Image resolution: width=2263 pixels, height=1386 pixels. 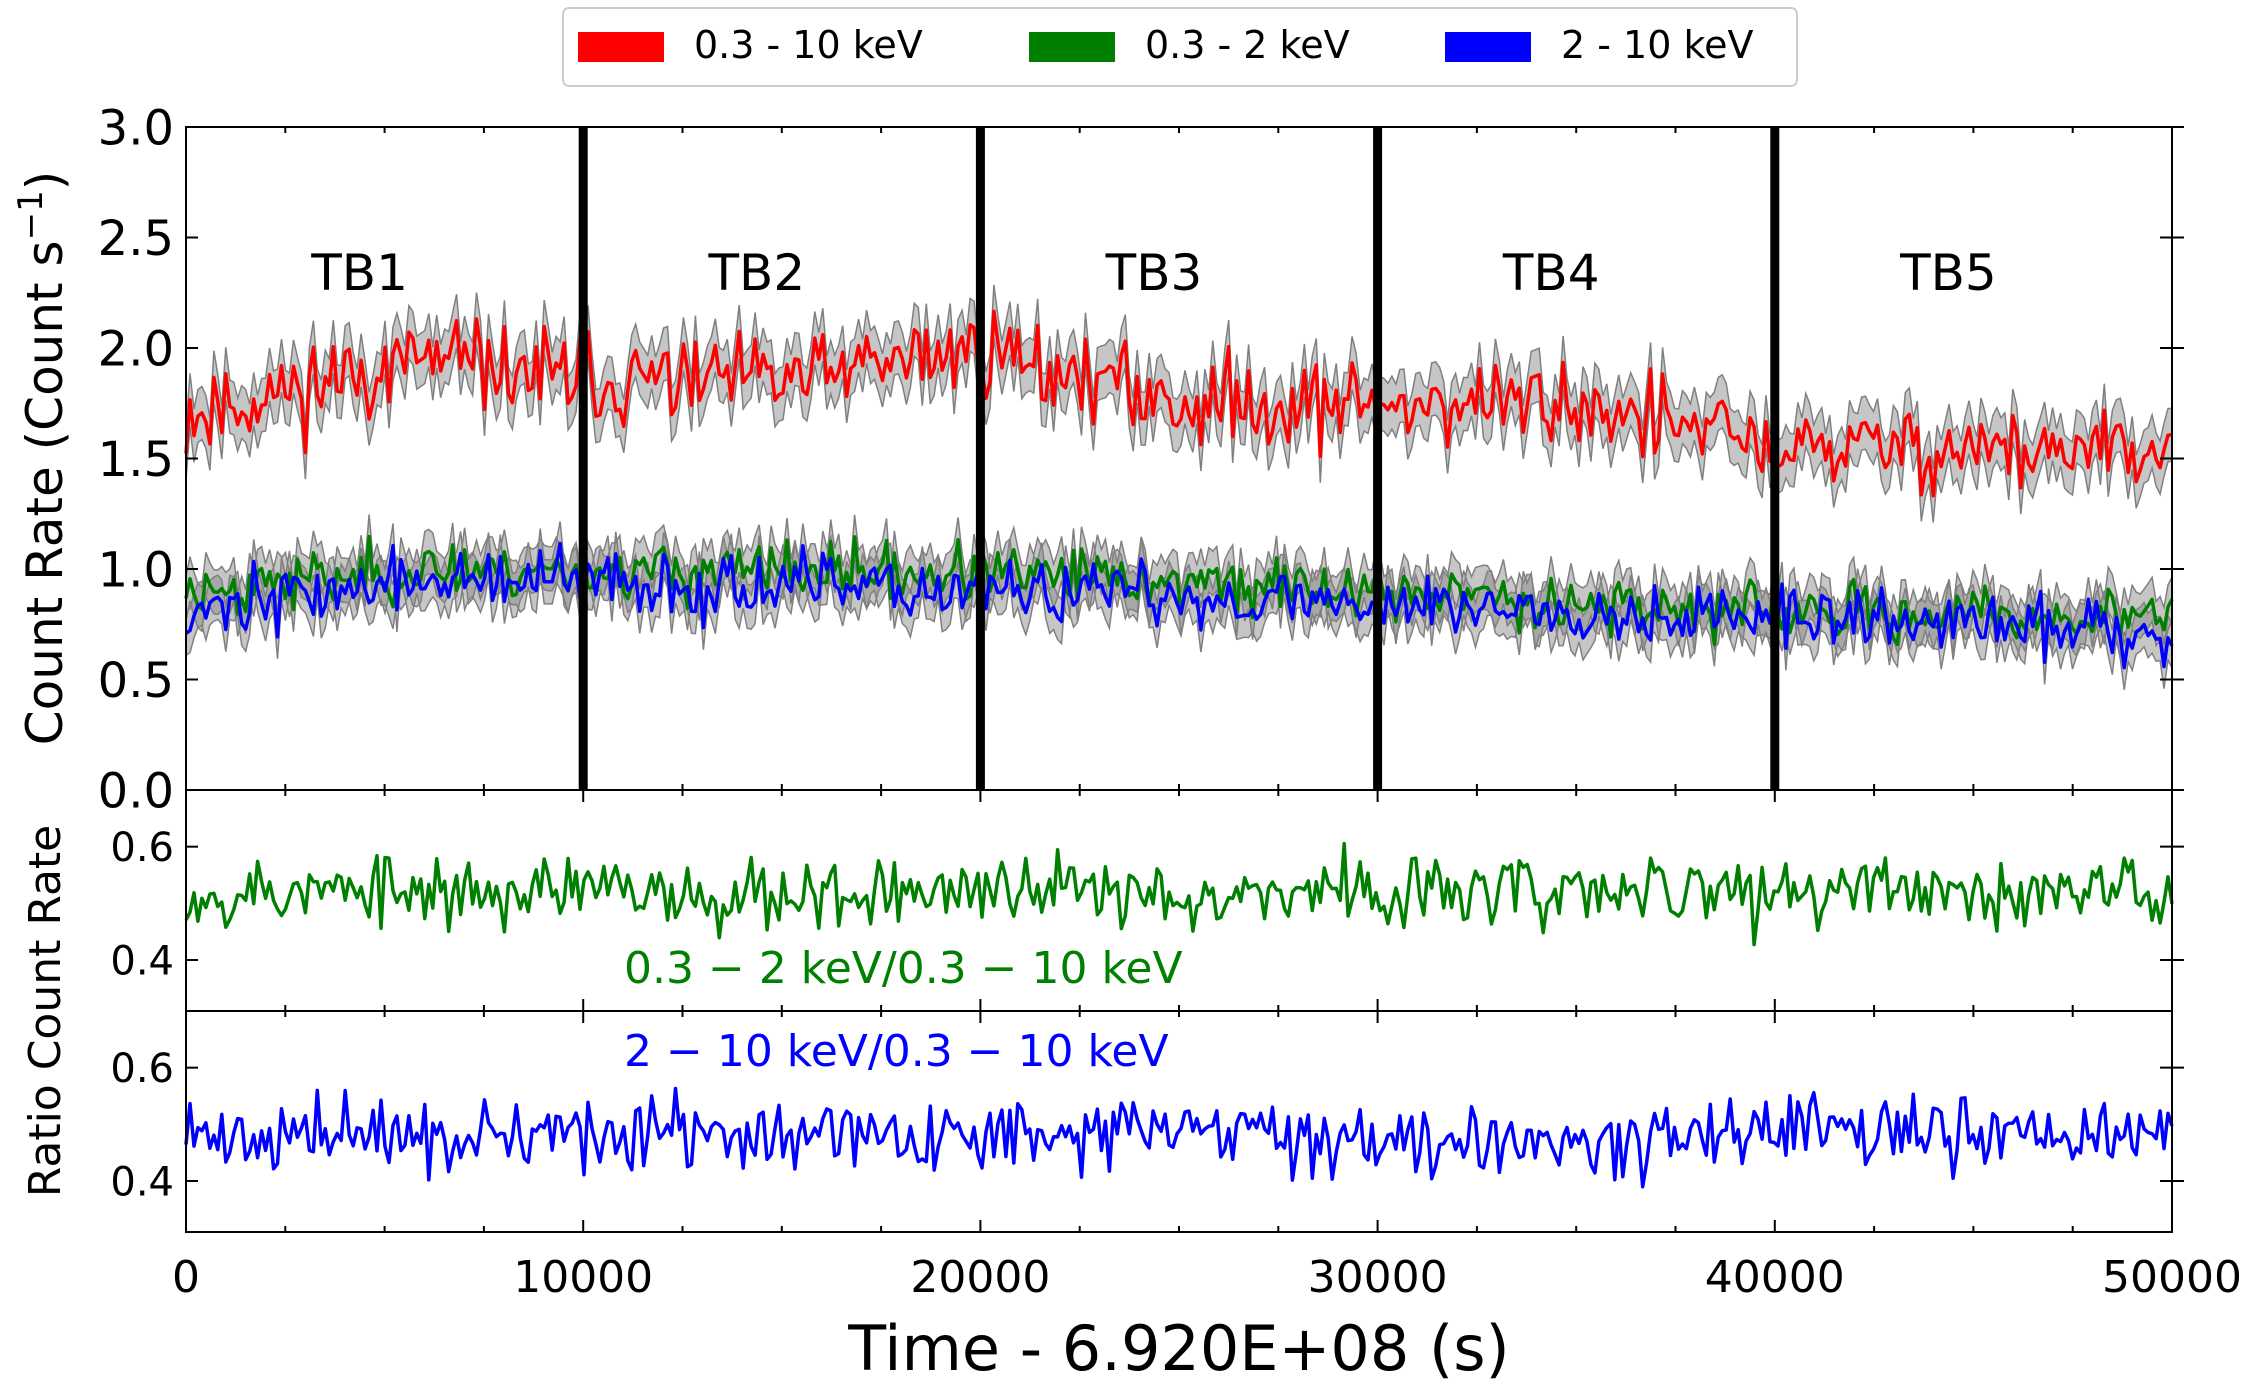 I want to click on time-bin-label-4: TB4, so click(x=1551, y=273).